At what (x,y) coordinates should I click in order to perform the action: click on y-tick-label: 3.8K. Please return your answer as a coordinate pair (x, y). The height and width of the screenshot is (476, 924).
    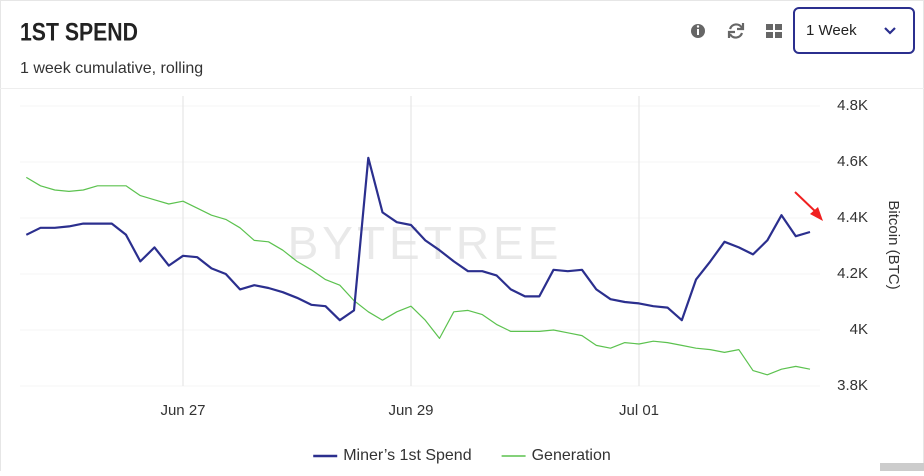
    Looking at the image, I should click on (852, 385).